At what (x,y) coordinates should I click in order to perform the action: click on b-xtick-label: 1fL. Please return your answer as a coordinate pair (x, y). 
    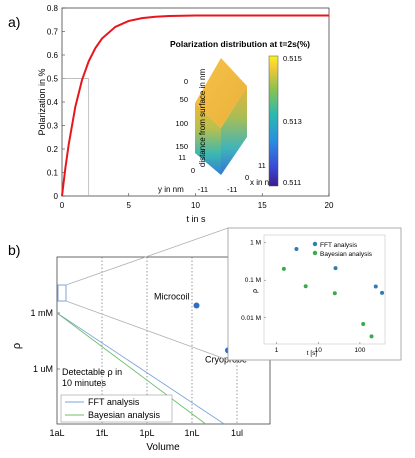
    Looking at the image, I should click on (102, 433).